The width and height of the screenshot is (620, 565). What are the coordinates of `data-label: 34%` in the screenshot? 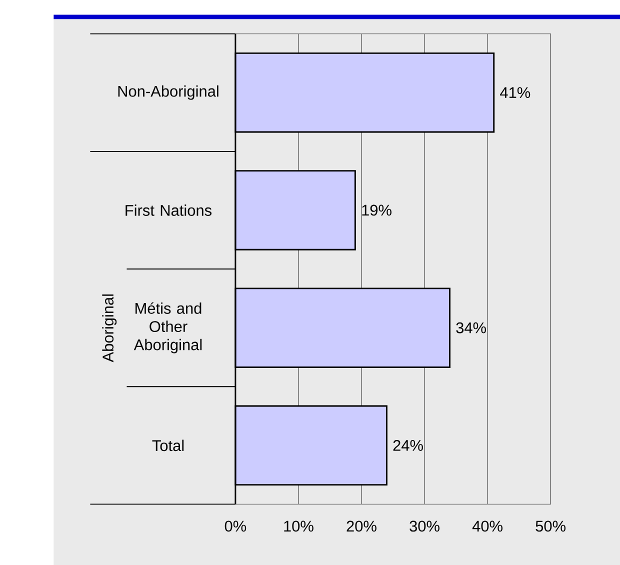 It's located at (471, 328).